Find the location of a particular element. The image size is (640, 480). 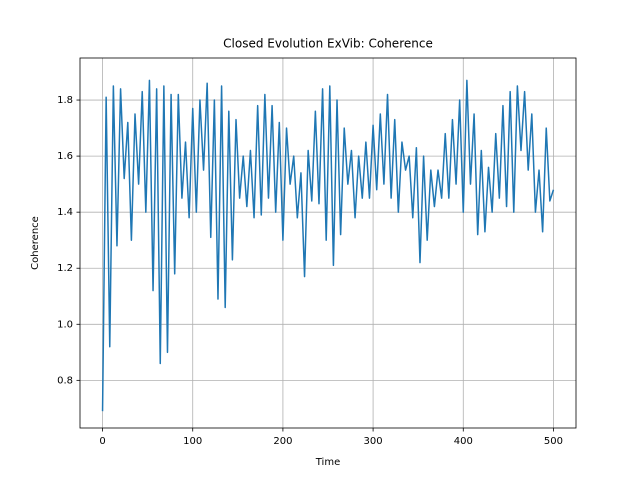

x-tick-label: 0 is located at coordinates (102, 441).